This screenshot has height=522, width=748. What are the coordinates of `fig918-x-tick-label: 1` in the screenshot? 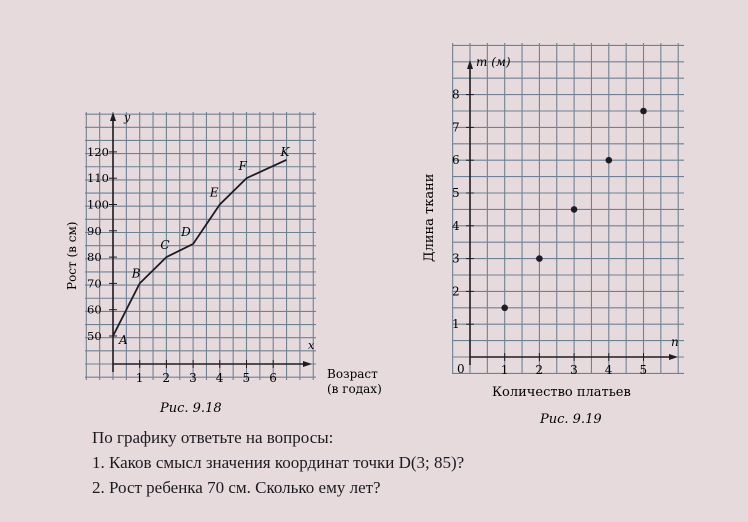 It's located at (140, 378).